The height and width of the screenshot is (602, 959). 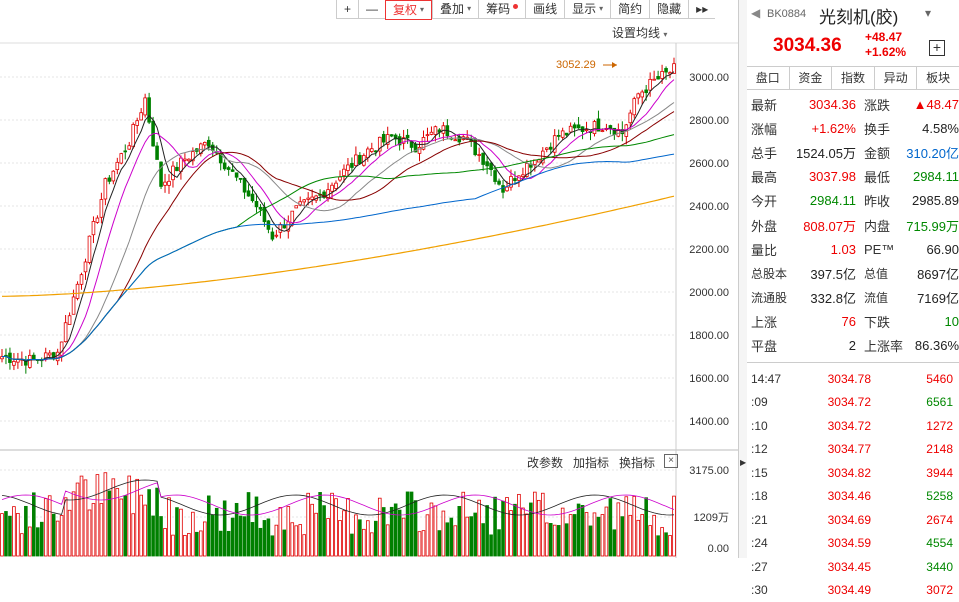 I want to click on tick-time: :12, so click(x=759, y=449).